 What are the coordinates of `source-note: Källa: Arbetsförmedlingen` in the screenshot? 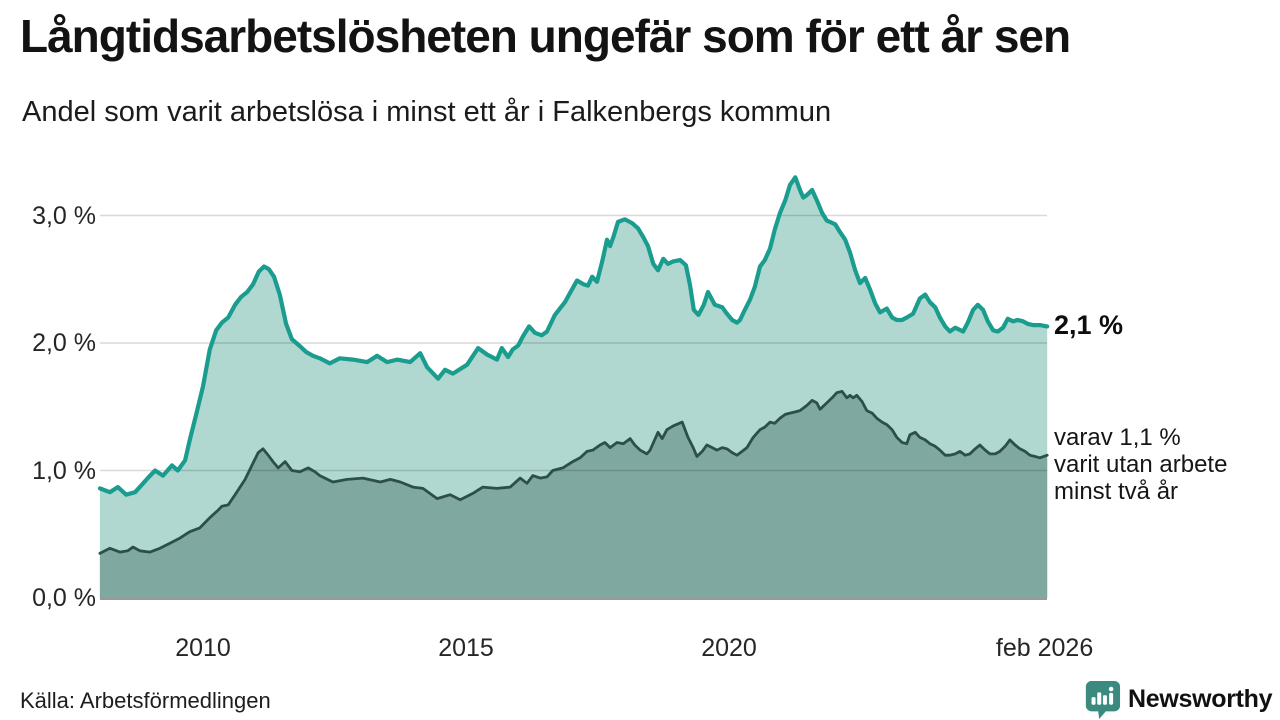 It's located at (145, 700).